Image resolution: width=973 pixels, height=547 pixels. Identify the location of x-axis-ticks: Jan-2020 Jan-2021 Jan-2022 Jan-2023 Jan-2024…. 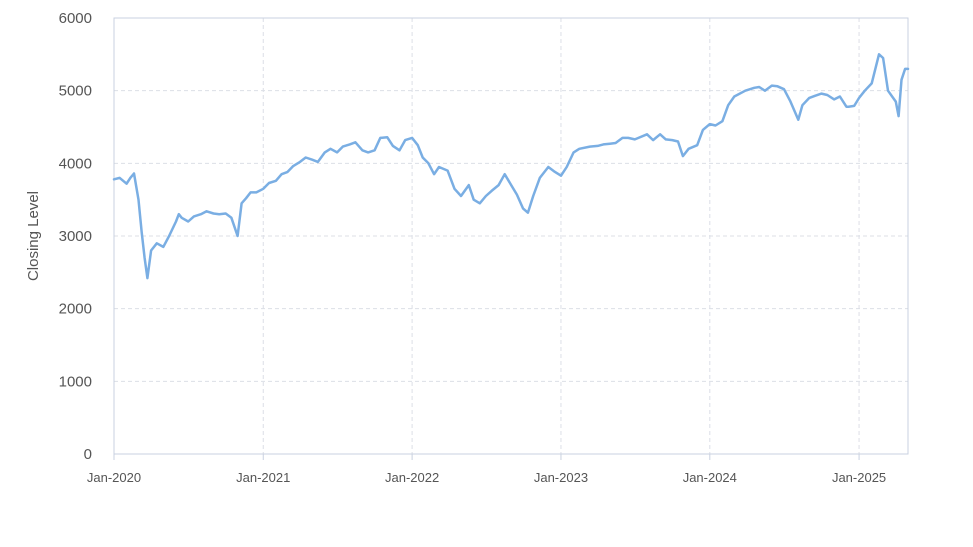
(486, 469).